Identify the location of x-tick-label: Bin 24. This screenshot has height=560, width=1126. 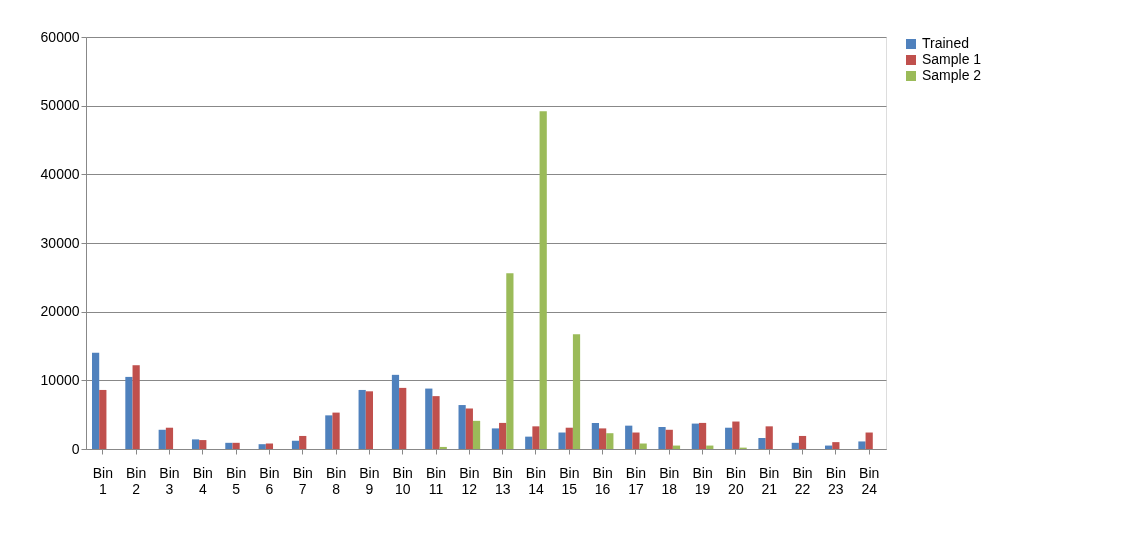
(869, 480).